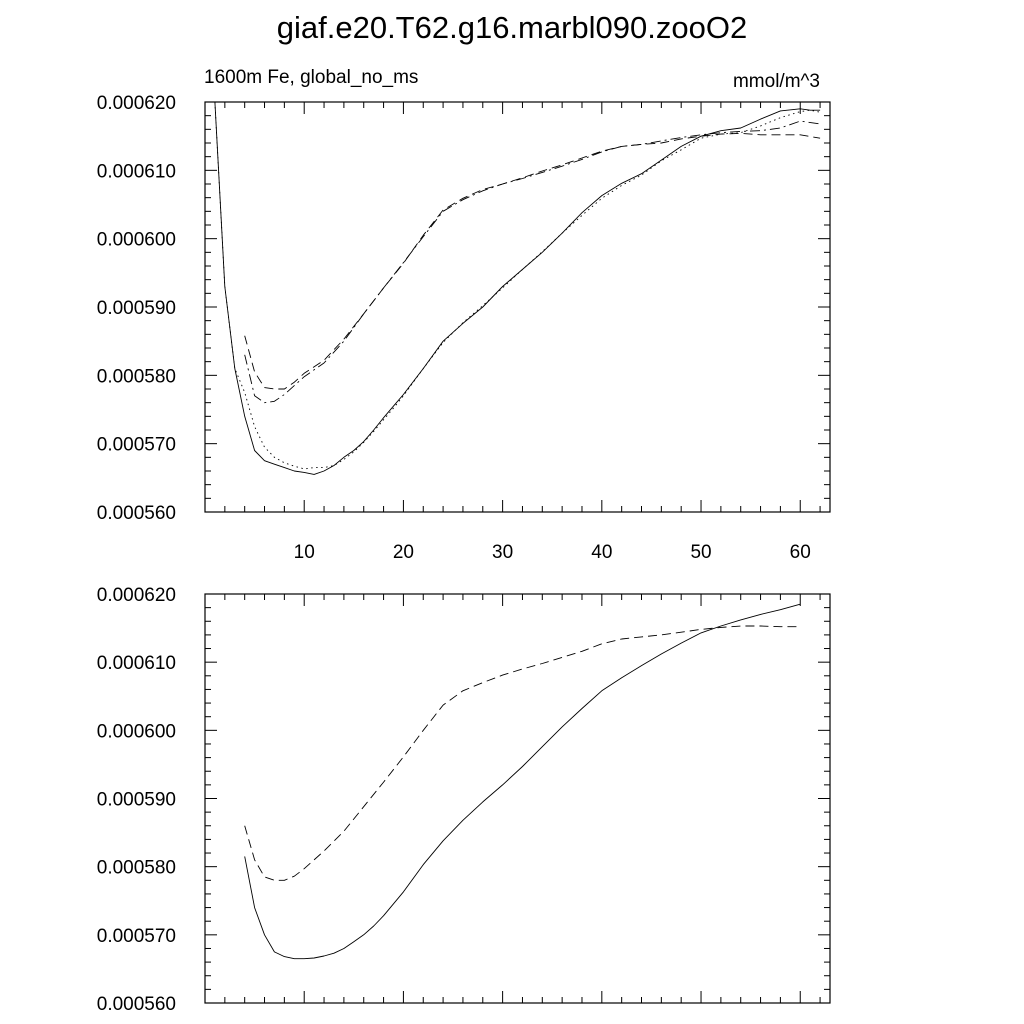 The height and width of the screenshot is (1024, 1024). I want to click on x-tick-label: 60, so click(800, 552).